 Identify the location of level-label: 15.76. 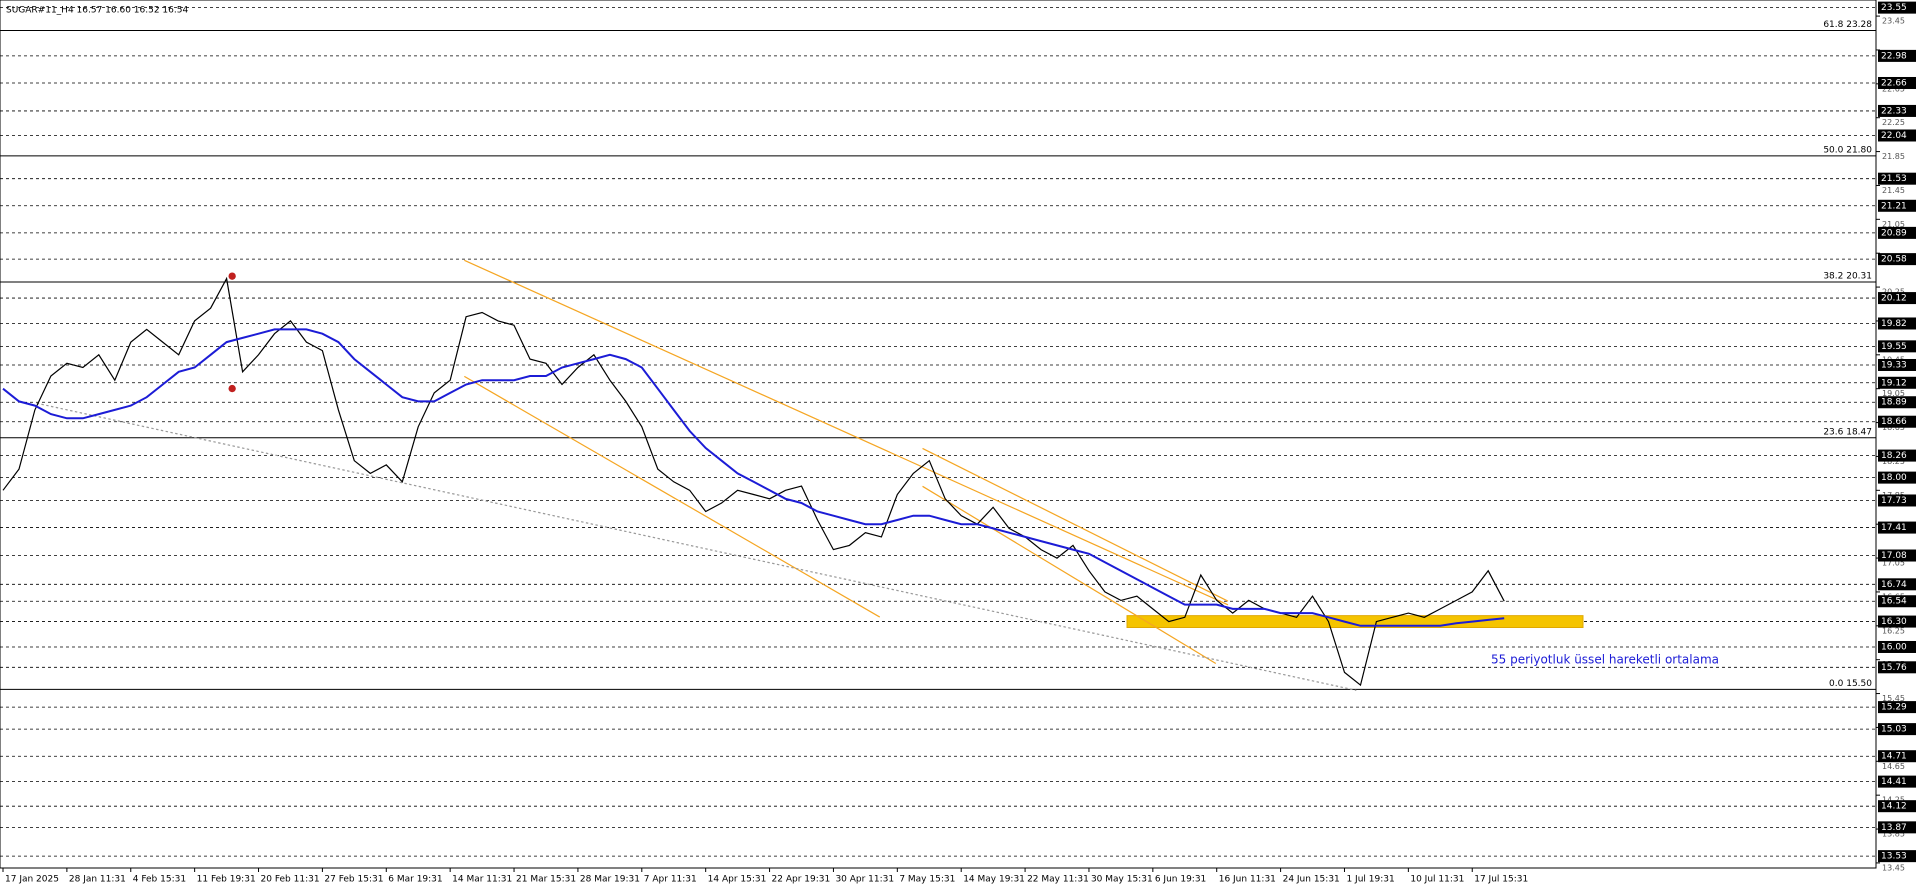
(1894, 668).